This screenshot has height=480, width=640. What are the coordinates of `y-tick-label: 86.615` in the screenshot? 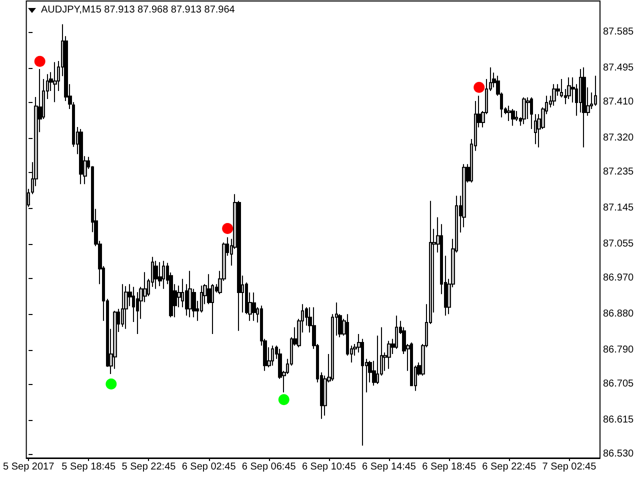 It's located at (618, 420).